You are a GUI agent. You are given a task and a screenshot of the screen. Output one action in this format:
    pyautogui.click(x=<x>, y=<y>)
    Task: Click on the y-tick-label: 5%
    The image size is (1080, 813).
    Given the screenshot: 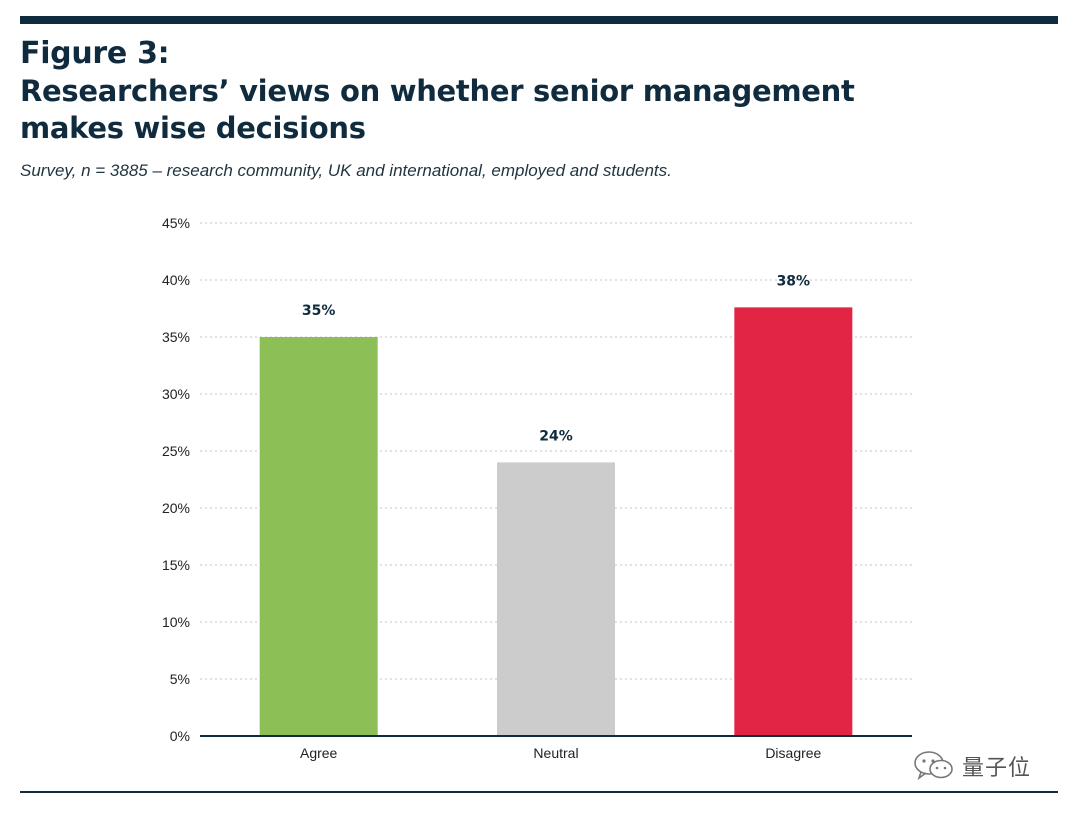 What is the action you would take?
    pyautogui.click(x=180, y=679)
    